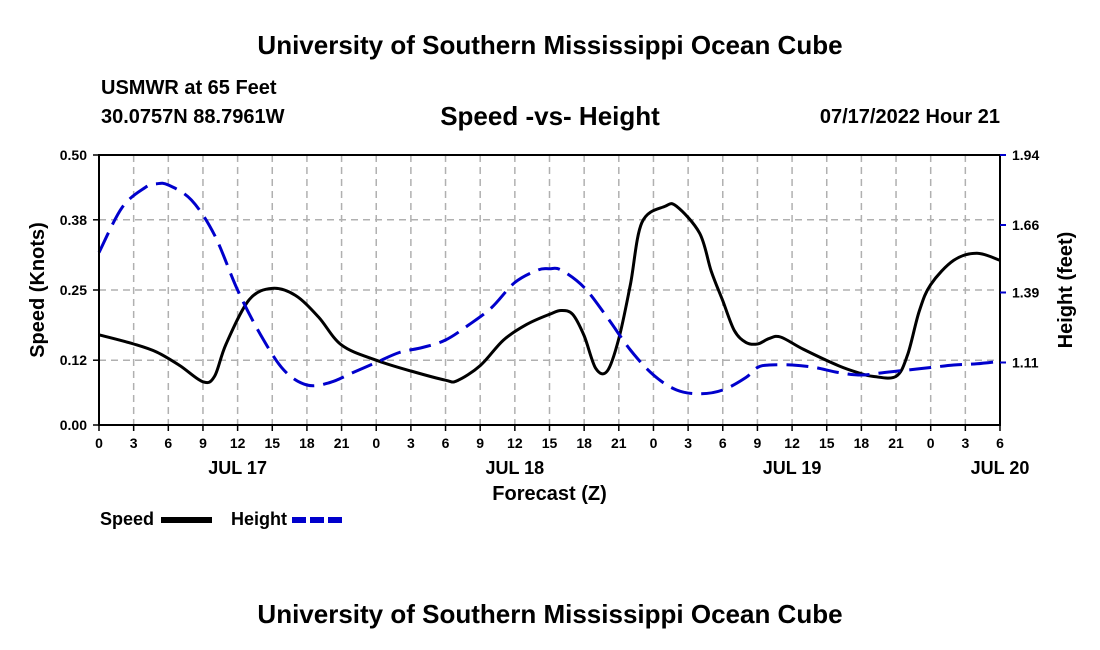 This screenshot has width=1100, height=650. Describe the element at coordinates (1025, 363) in the screenshot. I see `y-tick-label-right: 1.11` at that location.